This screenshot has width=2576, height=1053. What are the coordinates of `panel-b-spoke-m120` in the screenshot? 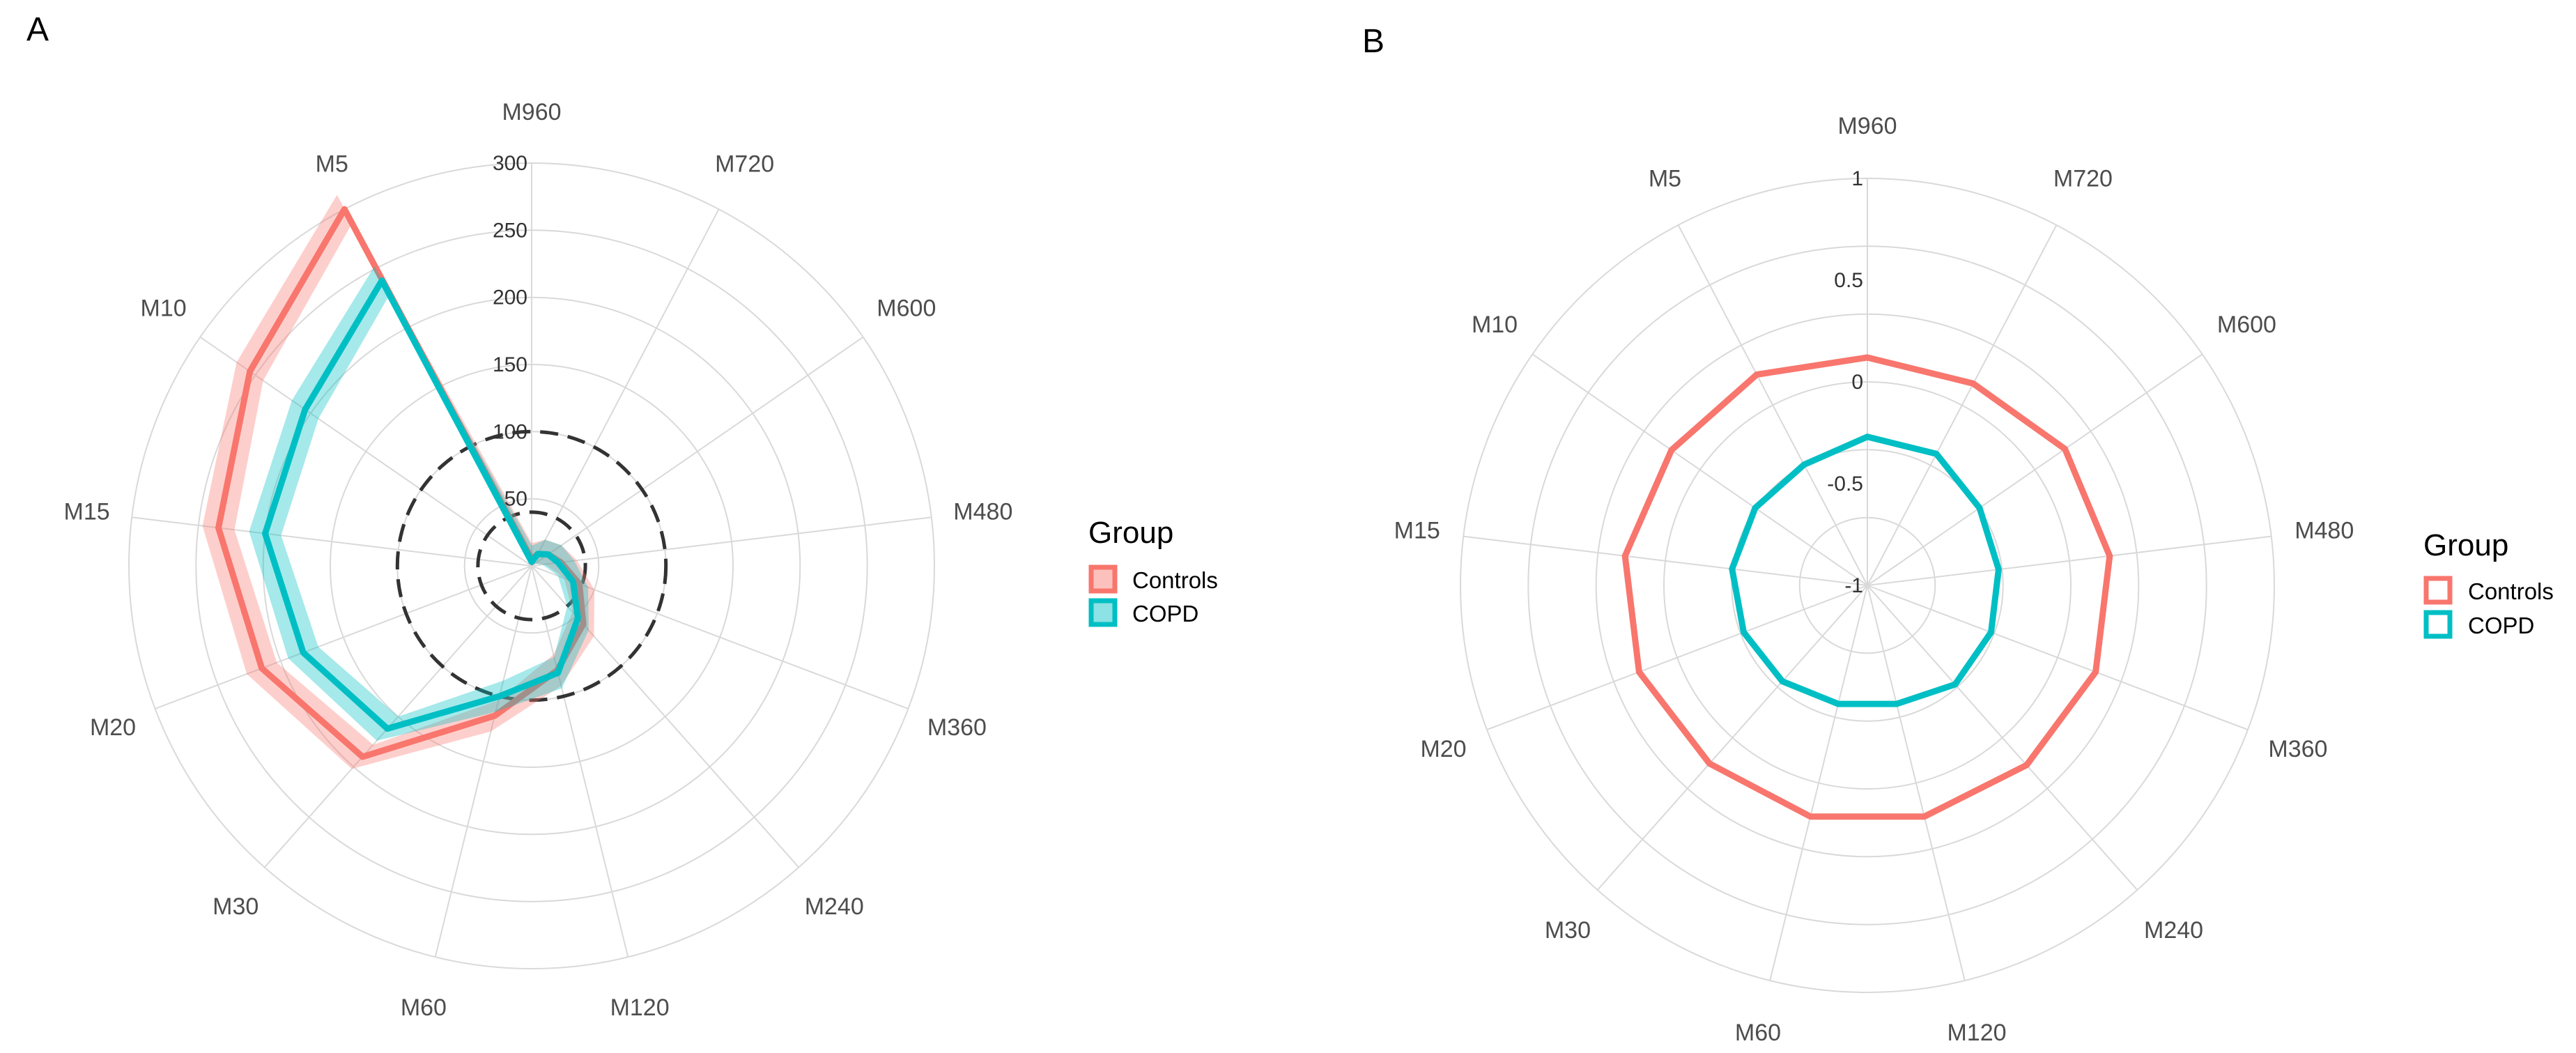 It's located at (1916, 783).